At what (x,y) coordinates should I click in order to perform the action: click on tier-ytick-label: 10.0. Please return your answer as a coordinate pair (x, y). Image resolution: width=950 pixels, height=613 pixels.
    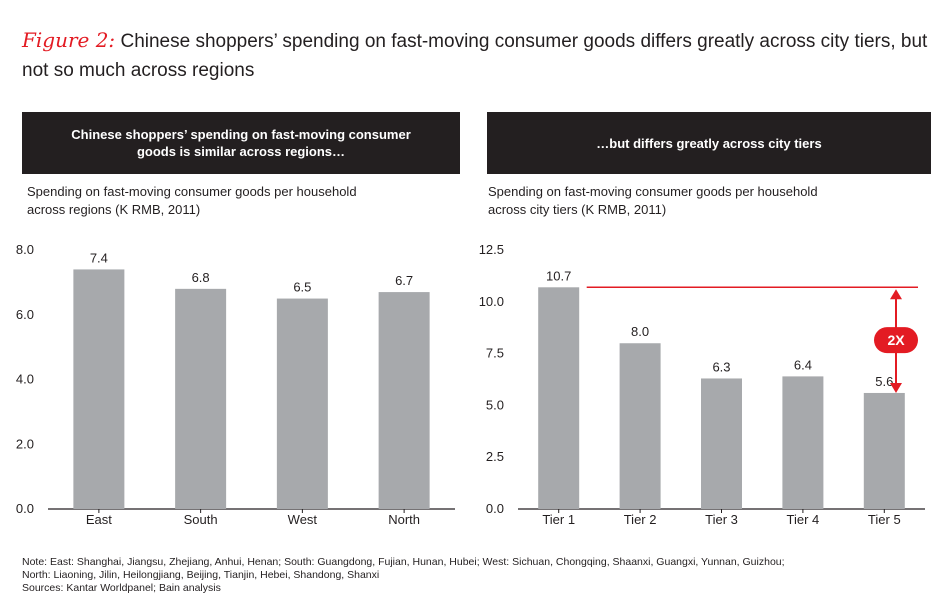
    Looking at the image, I should click on (491, 301).